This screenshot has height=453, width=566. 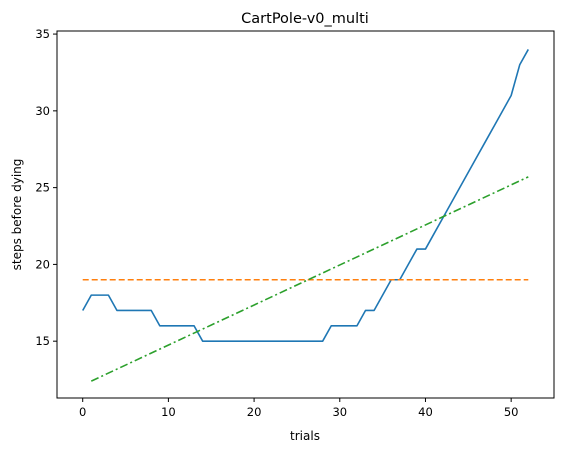 What do you see at coordinates (254, 412) in the screenshot?
I see `x-tick-label: 20` at bounding box center [254, 412].